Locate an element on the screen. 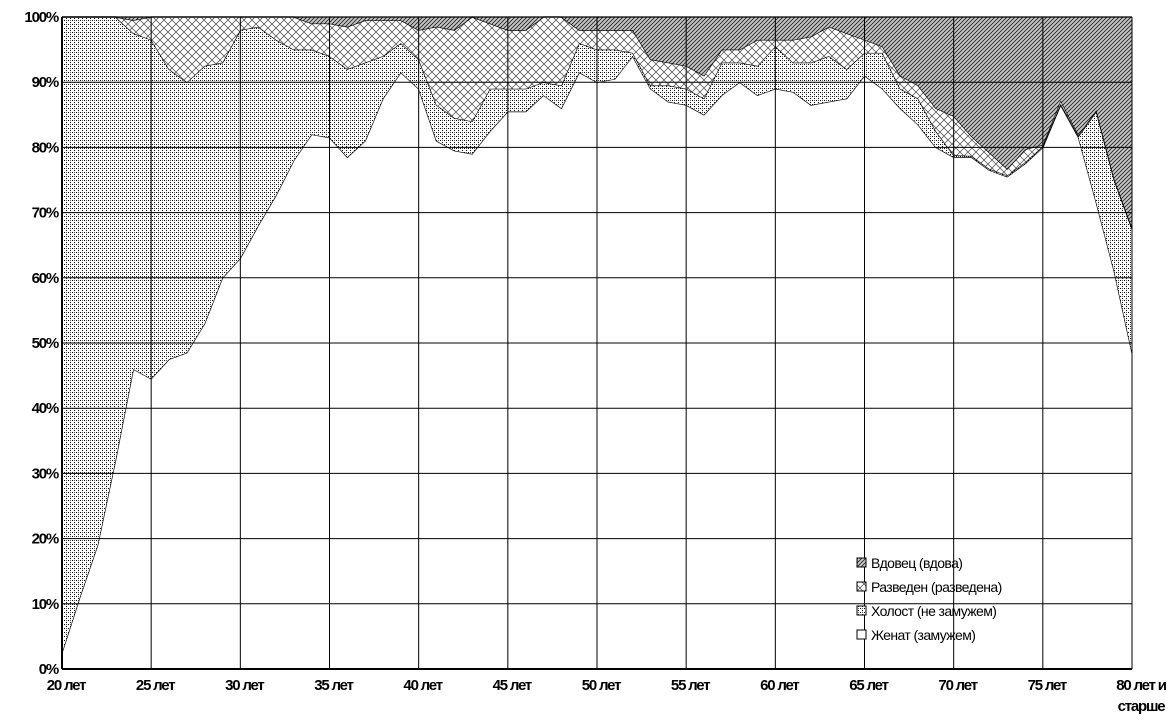 This screenshot has width=1173, height=726. y-tick-label: 0% is located at coordinates (49, 669).